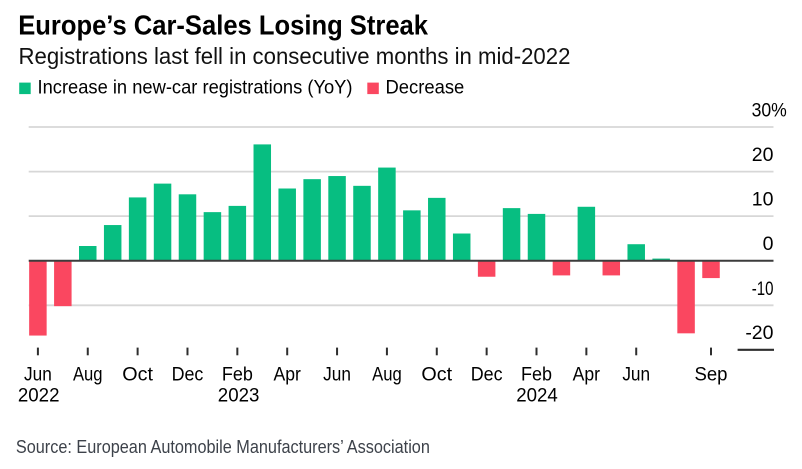  What do you see at coordinates (195, 88) in the screenshot?
I see `svg-text:Increase in new-car registrati: Increase in new-car registrations (YoY)` at bounding box center [195, 88].